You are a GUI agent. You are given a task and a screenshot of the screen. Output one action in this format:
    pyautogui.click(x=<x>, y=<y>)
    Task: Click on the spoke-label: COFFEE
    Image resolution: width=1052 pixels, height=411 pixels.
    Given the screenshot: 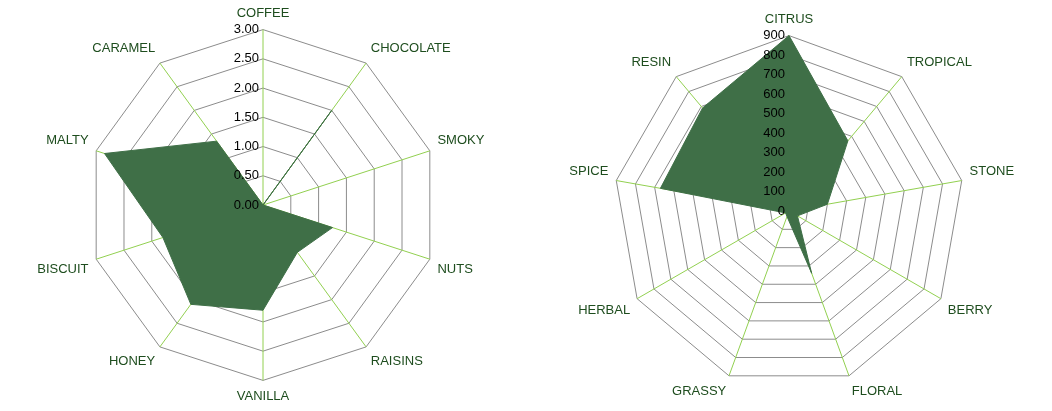 What is the action you would take?
    pyautogui.click(x=263, y=13)
    